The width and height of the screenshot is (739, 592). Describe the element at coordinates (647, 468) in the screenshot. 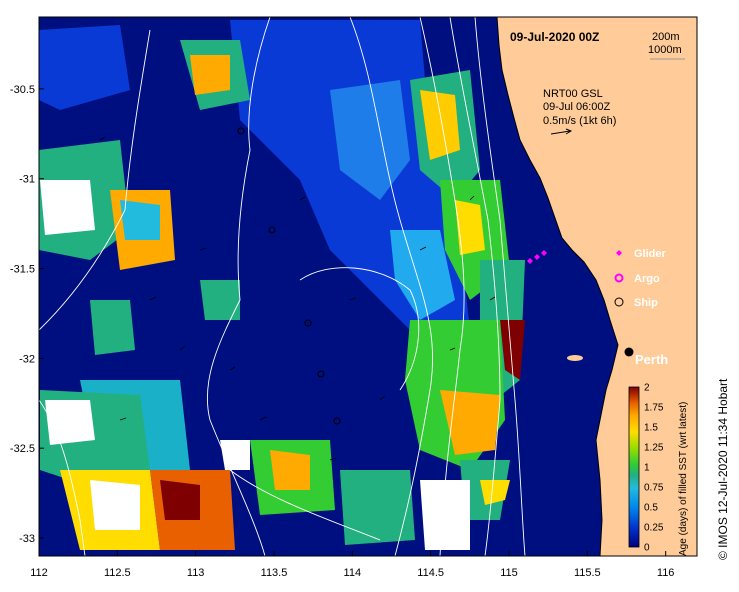

I see `colorbar-tick-label: 1` at that location.